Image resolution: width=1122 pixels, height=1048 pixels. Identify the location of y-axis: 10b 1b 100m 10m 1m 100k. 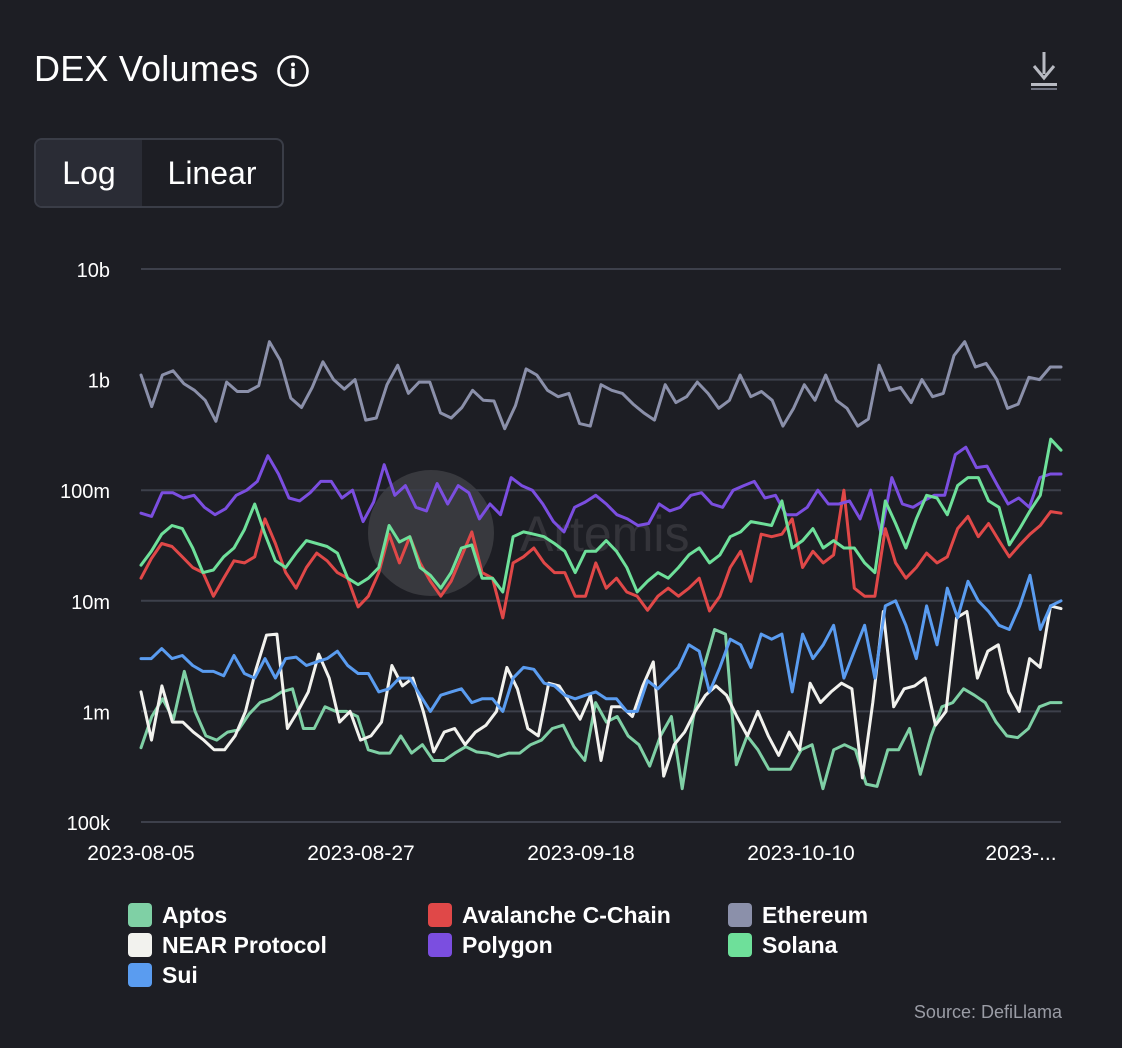
(85, 547).